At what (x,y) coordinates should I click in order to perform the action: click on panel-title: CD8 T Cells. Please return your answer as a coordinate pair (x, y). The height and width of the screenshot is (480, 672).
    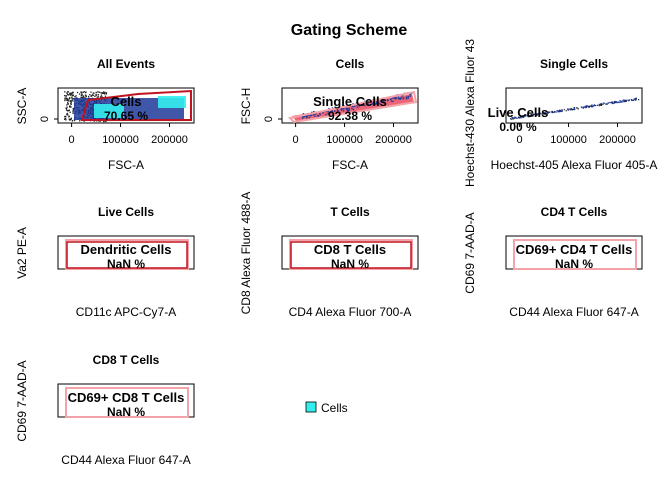
    Looking at the image, I should click on (126, 360).